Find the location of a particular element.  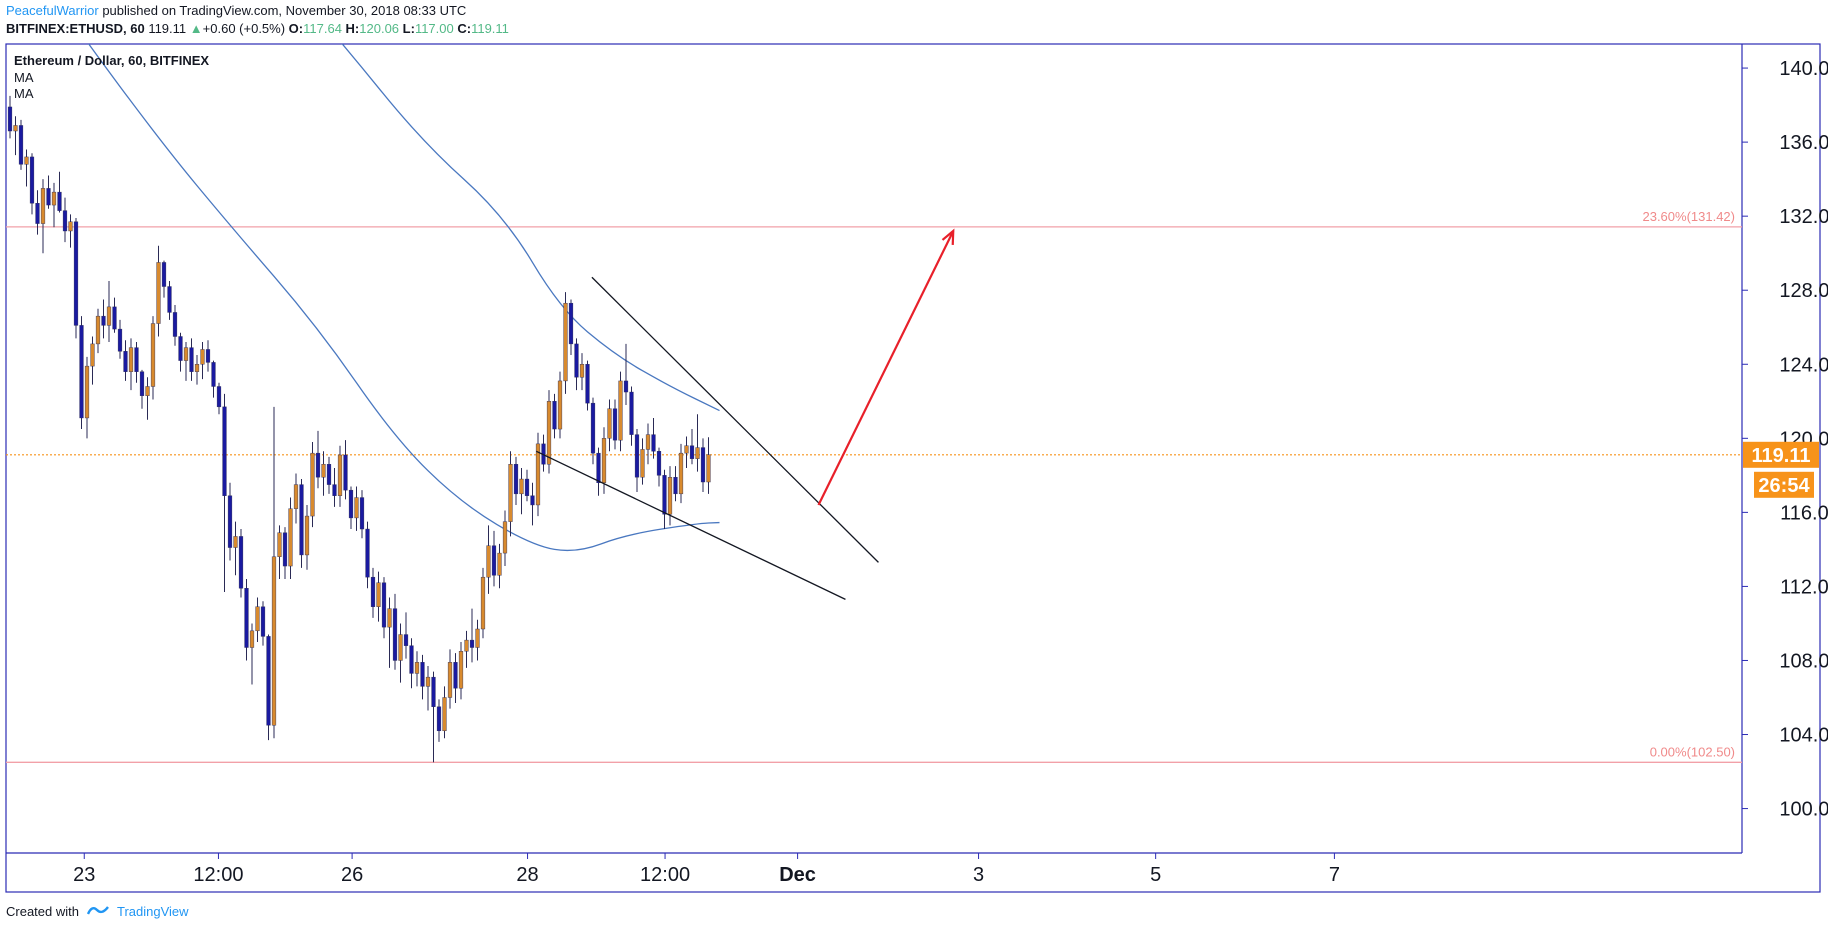

legend-ma-2: MA is located at coordinates (24, 93).